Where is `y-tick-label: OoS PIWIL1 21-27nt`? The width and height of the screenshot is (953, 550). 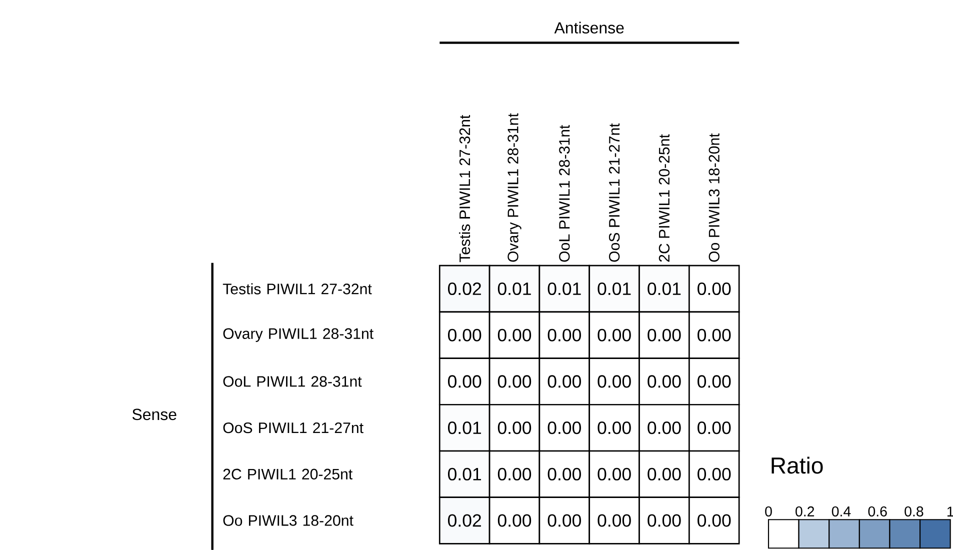 y-tick-label: OoS PIWIL1 21-27nt is located at coordinates (293, 428).